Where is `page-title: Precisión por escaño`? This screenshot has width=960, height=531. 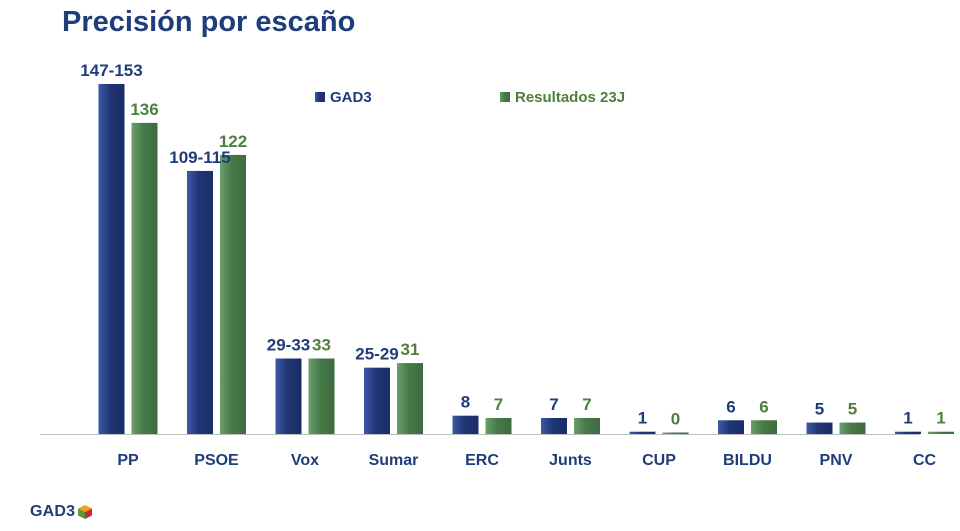 page-title: Precisión por escaño is located at coordinates (209, 22).